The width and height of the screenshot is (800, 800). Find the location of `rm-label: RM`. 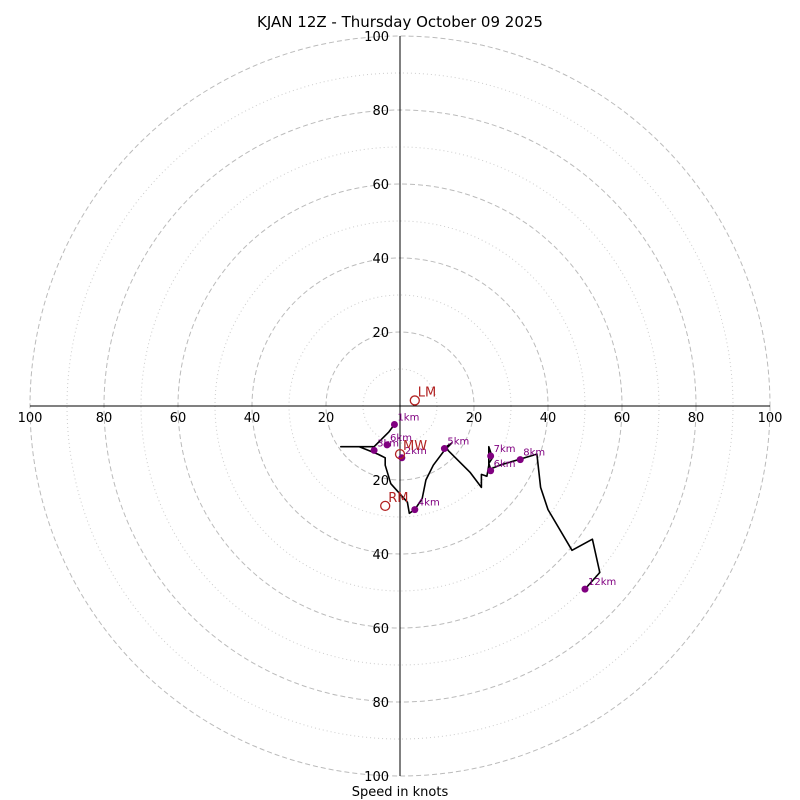

rm-label: RM is located at coordinates (398, 498).